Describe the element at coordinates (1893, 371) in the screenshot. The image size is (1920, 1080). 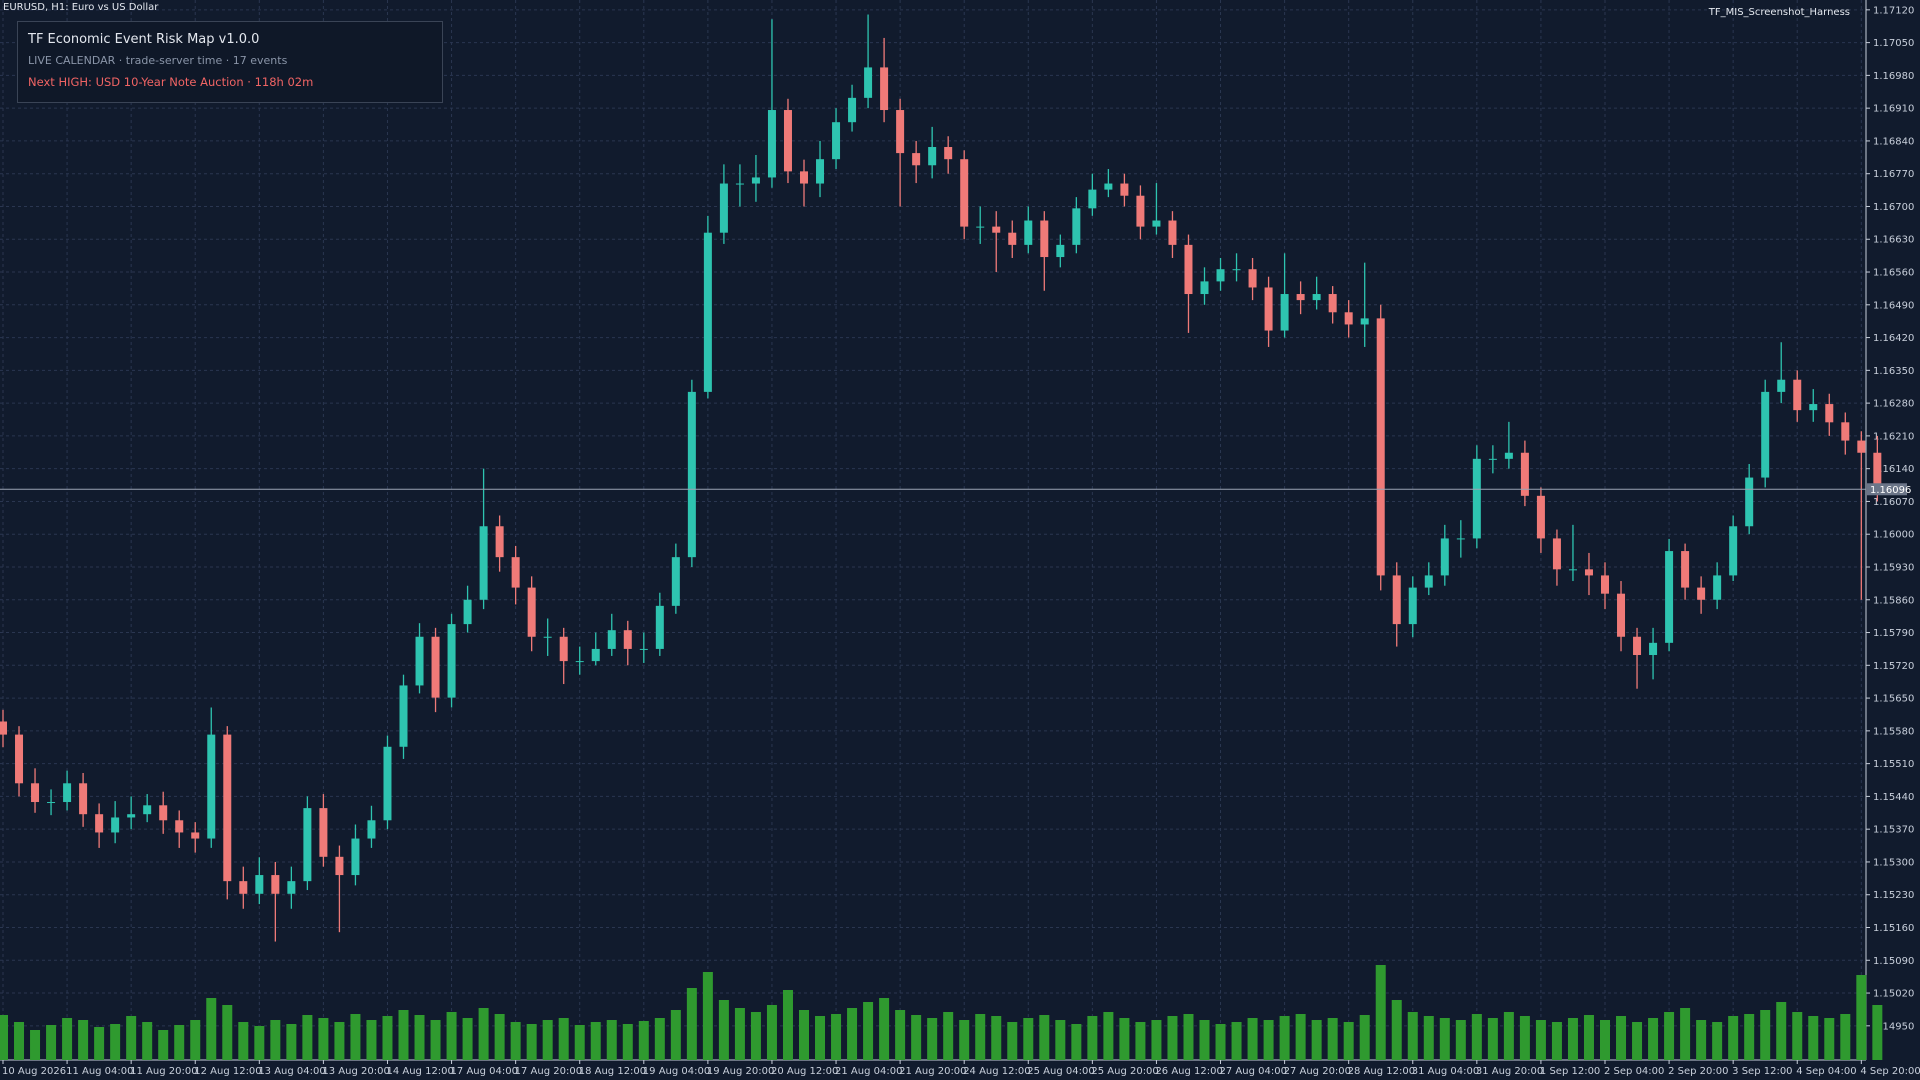
I see `y-tick-label: 1.16350` at that location.